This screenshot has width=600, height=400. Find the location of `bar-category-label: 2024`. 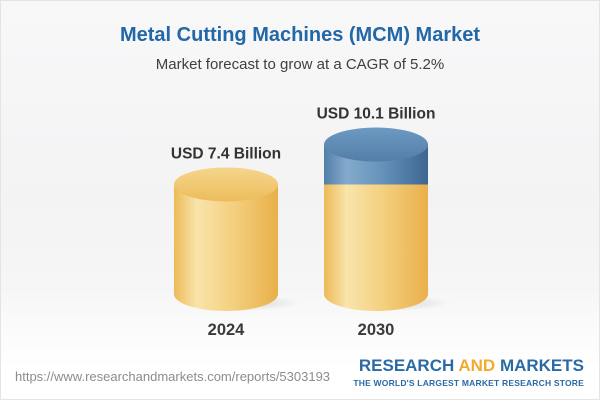

bar-category-label: 2024 is located at coordinates (227, 330).